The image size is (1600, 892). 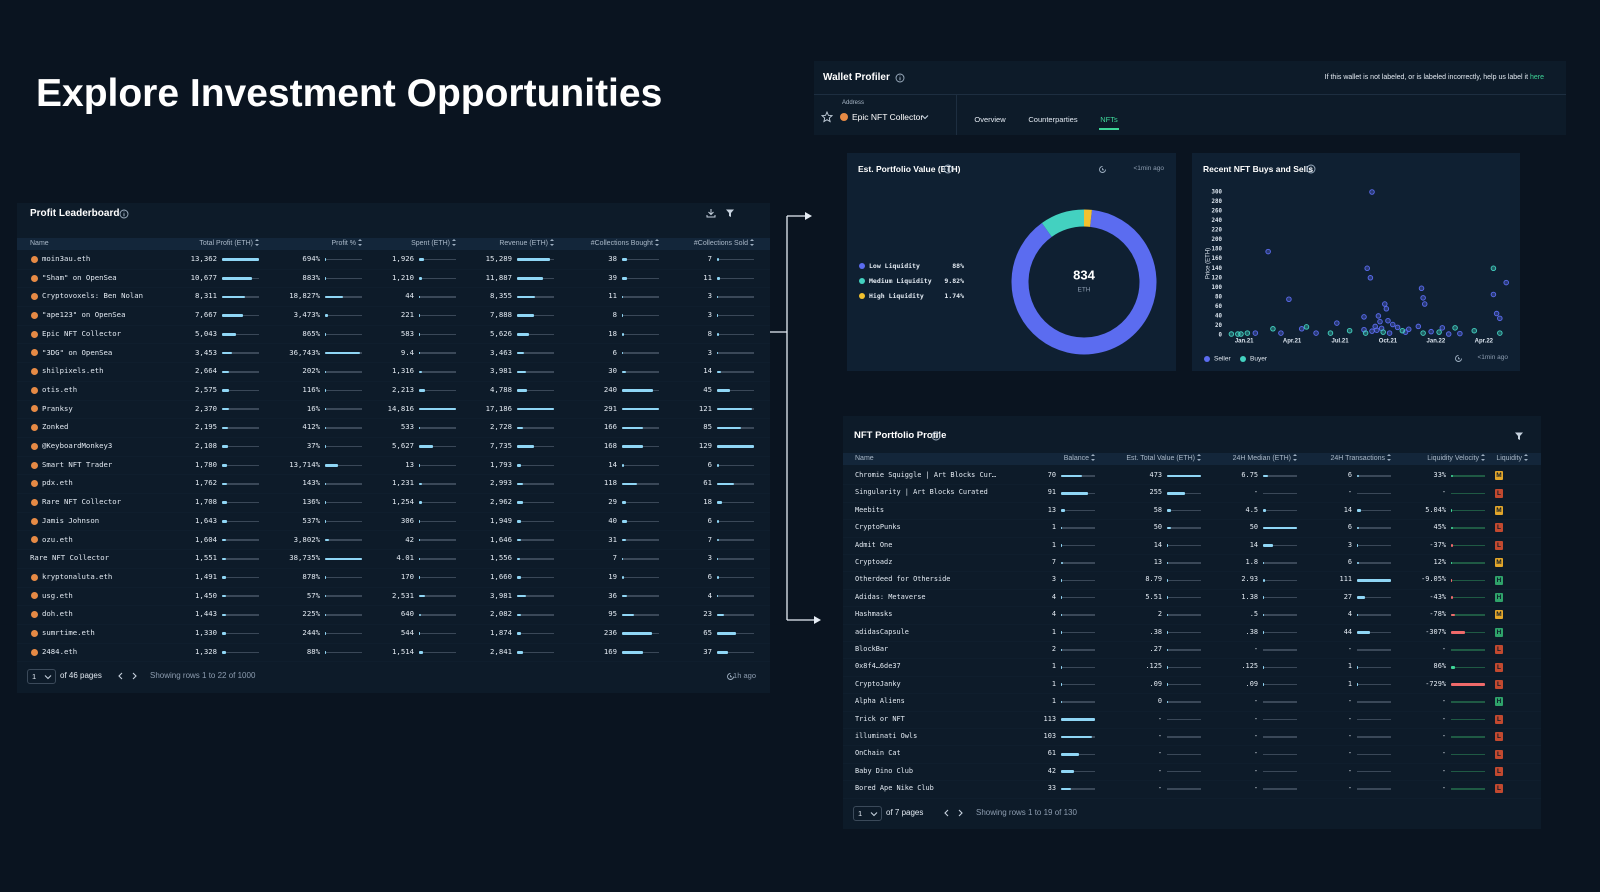 What do you see at coordinates (1192, 702) in the screenshot?
I see `table-row: Alpha Aliens 1 0 - - - H` at bounding box center [1192, 702].